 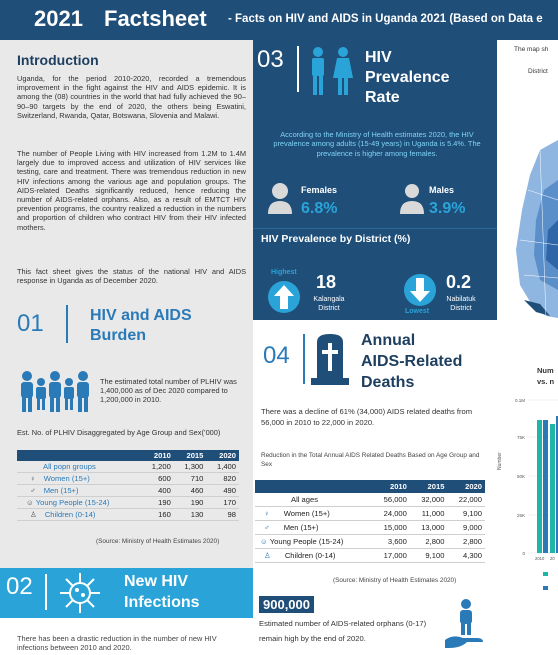 I want to click on arrow-down-icon, so click(x=420, y=290).